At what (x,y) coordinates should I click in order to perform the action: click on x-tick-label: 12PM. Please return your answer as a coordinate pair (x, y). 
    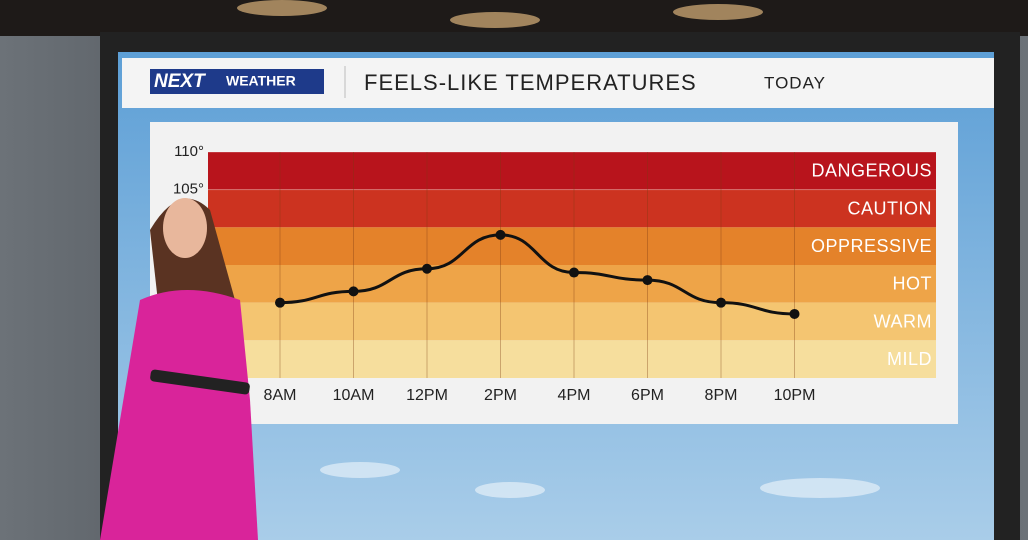
    Looking at the image, I should click on (427, 395).